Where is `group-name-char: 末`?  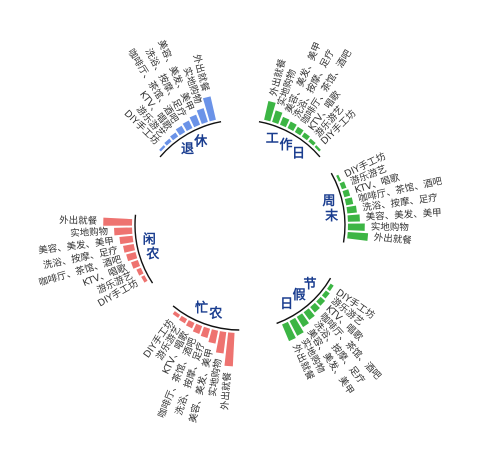 group-name-char: 末 is located at coordinates (331, 216).